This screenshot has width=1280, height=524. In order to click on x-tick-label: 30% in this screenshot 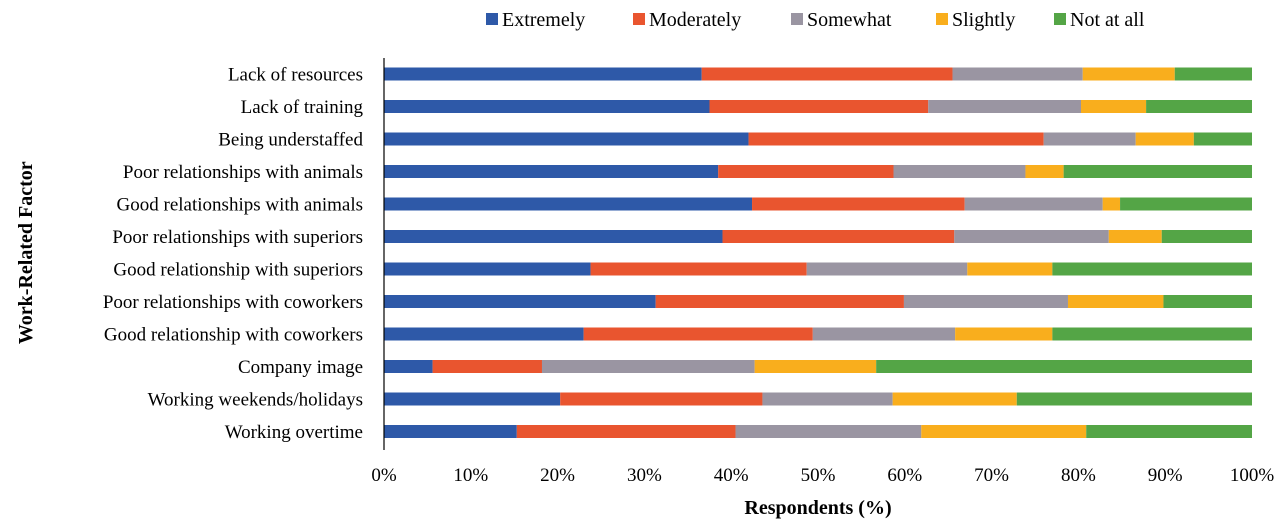, I will do `click(644, 475)`.